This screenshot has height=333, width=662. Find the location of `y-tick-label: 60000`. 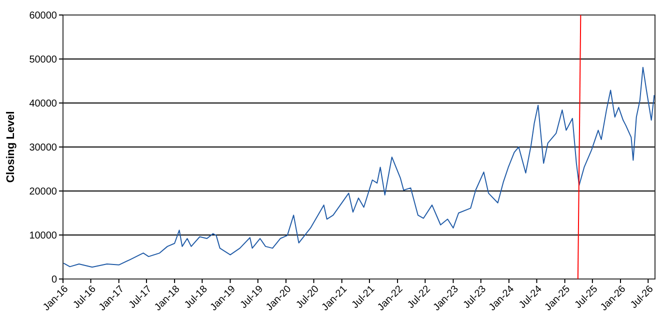

y-tick-label: 60000 is located at coordinates (43, 16).